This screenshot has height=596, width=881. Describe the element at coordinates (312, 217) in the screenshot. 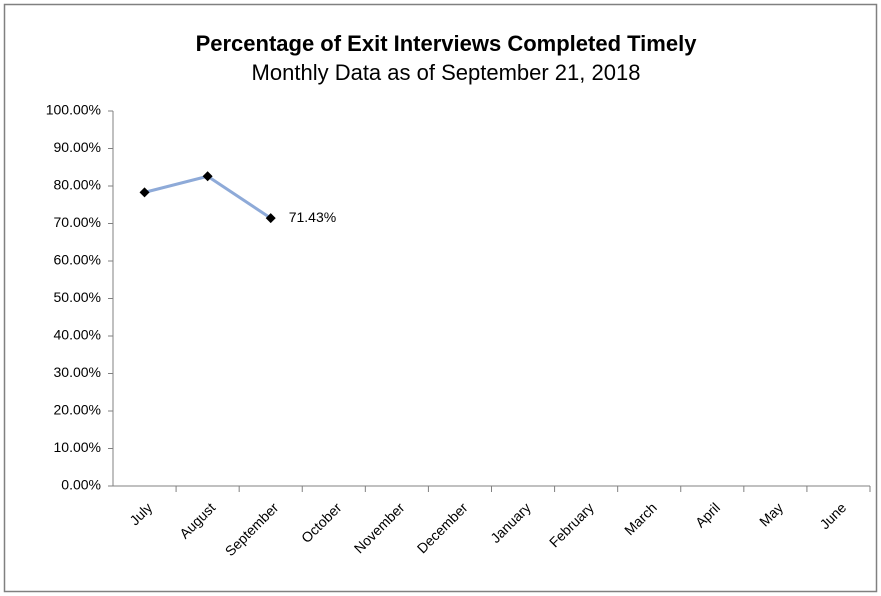

I see `data-label: 71.43%` at that location.